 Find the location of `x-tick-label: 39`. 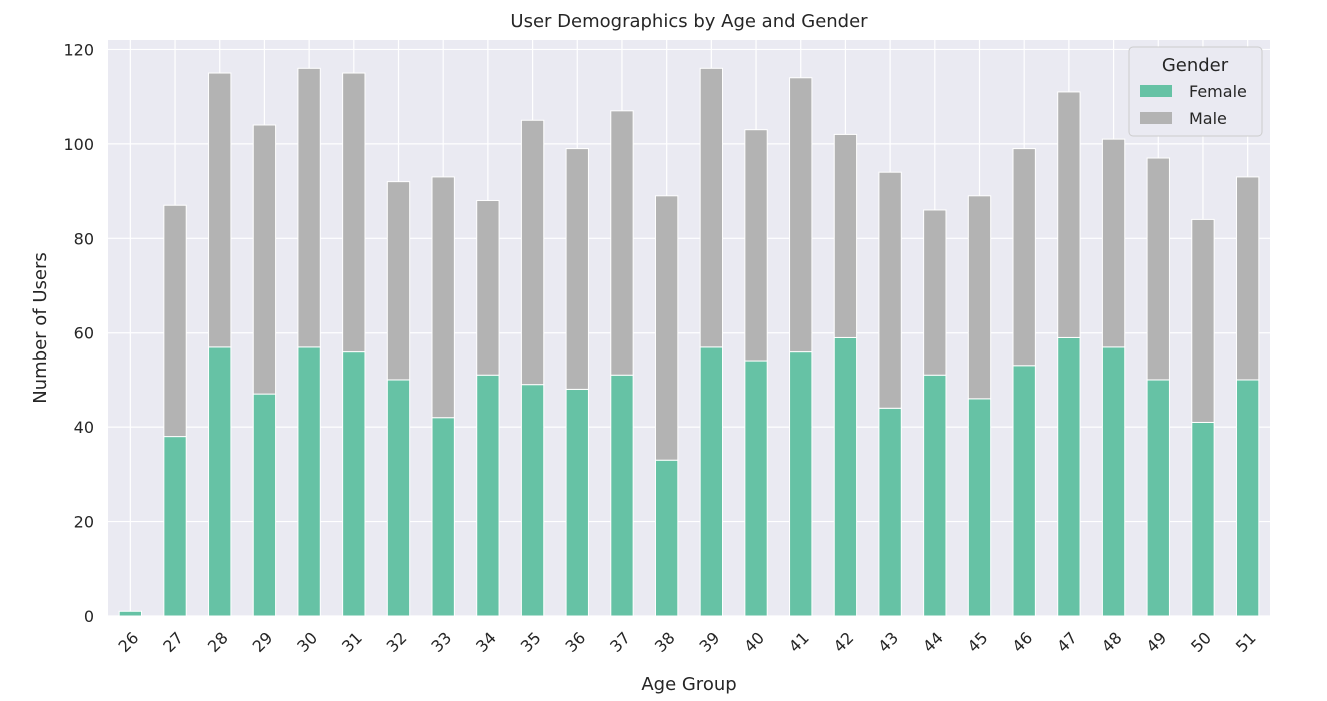

x-tick-label: 39 is located at coordinates (710, 642).